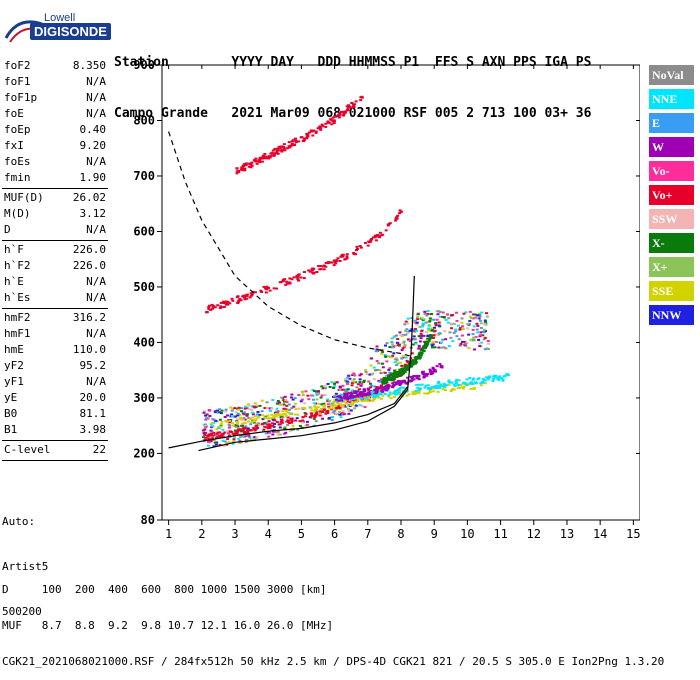 Image resolution: width=700 pixels, height=680 pixels. What do you see at coordinates (144, 120) in the screenshot?
I see `y-tick-label: 800` at bounding box center [144, 120].